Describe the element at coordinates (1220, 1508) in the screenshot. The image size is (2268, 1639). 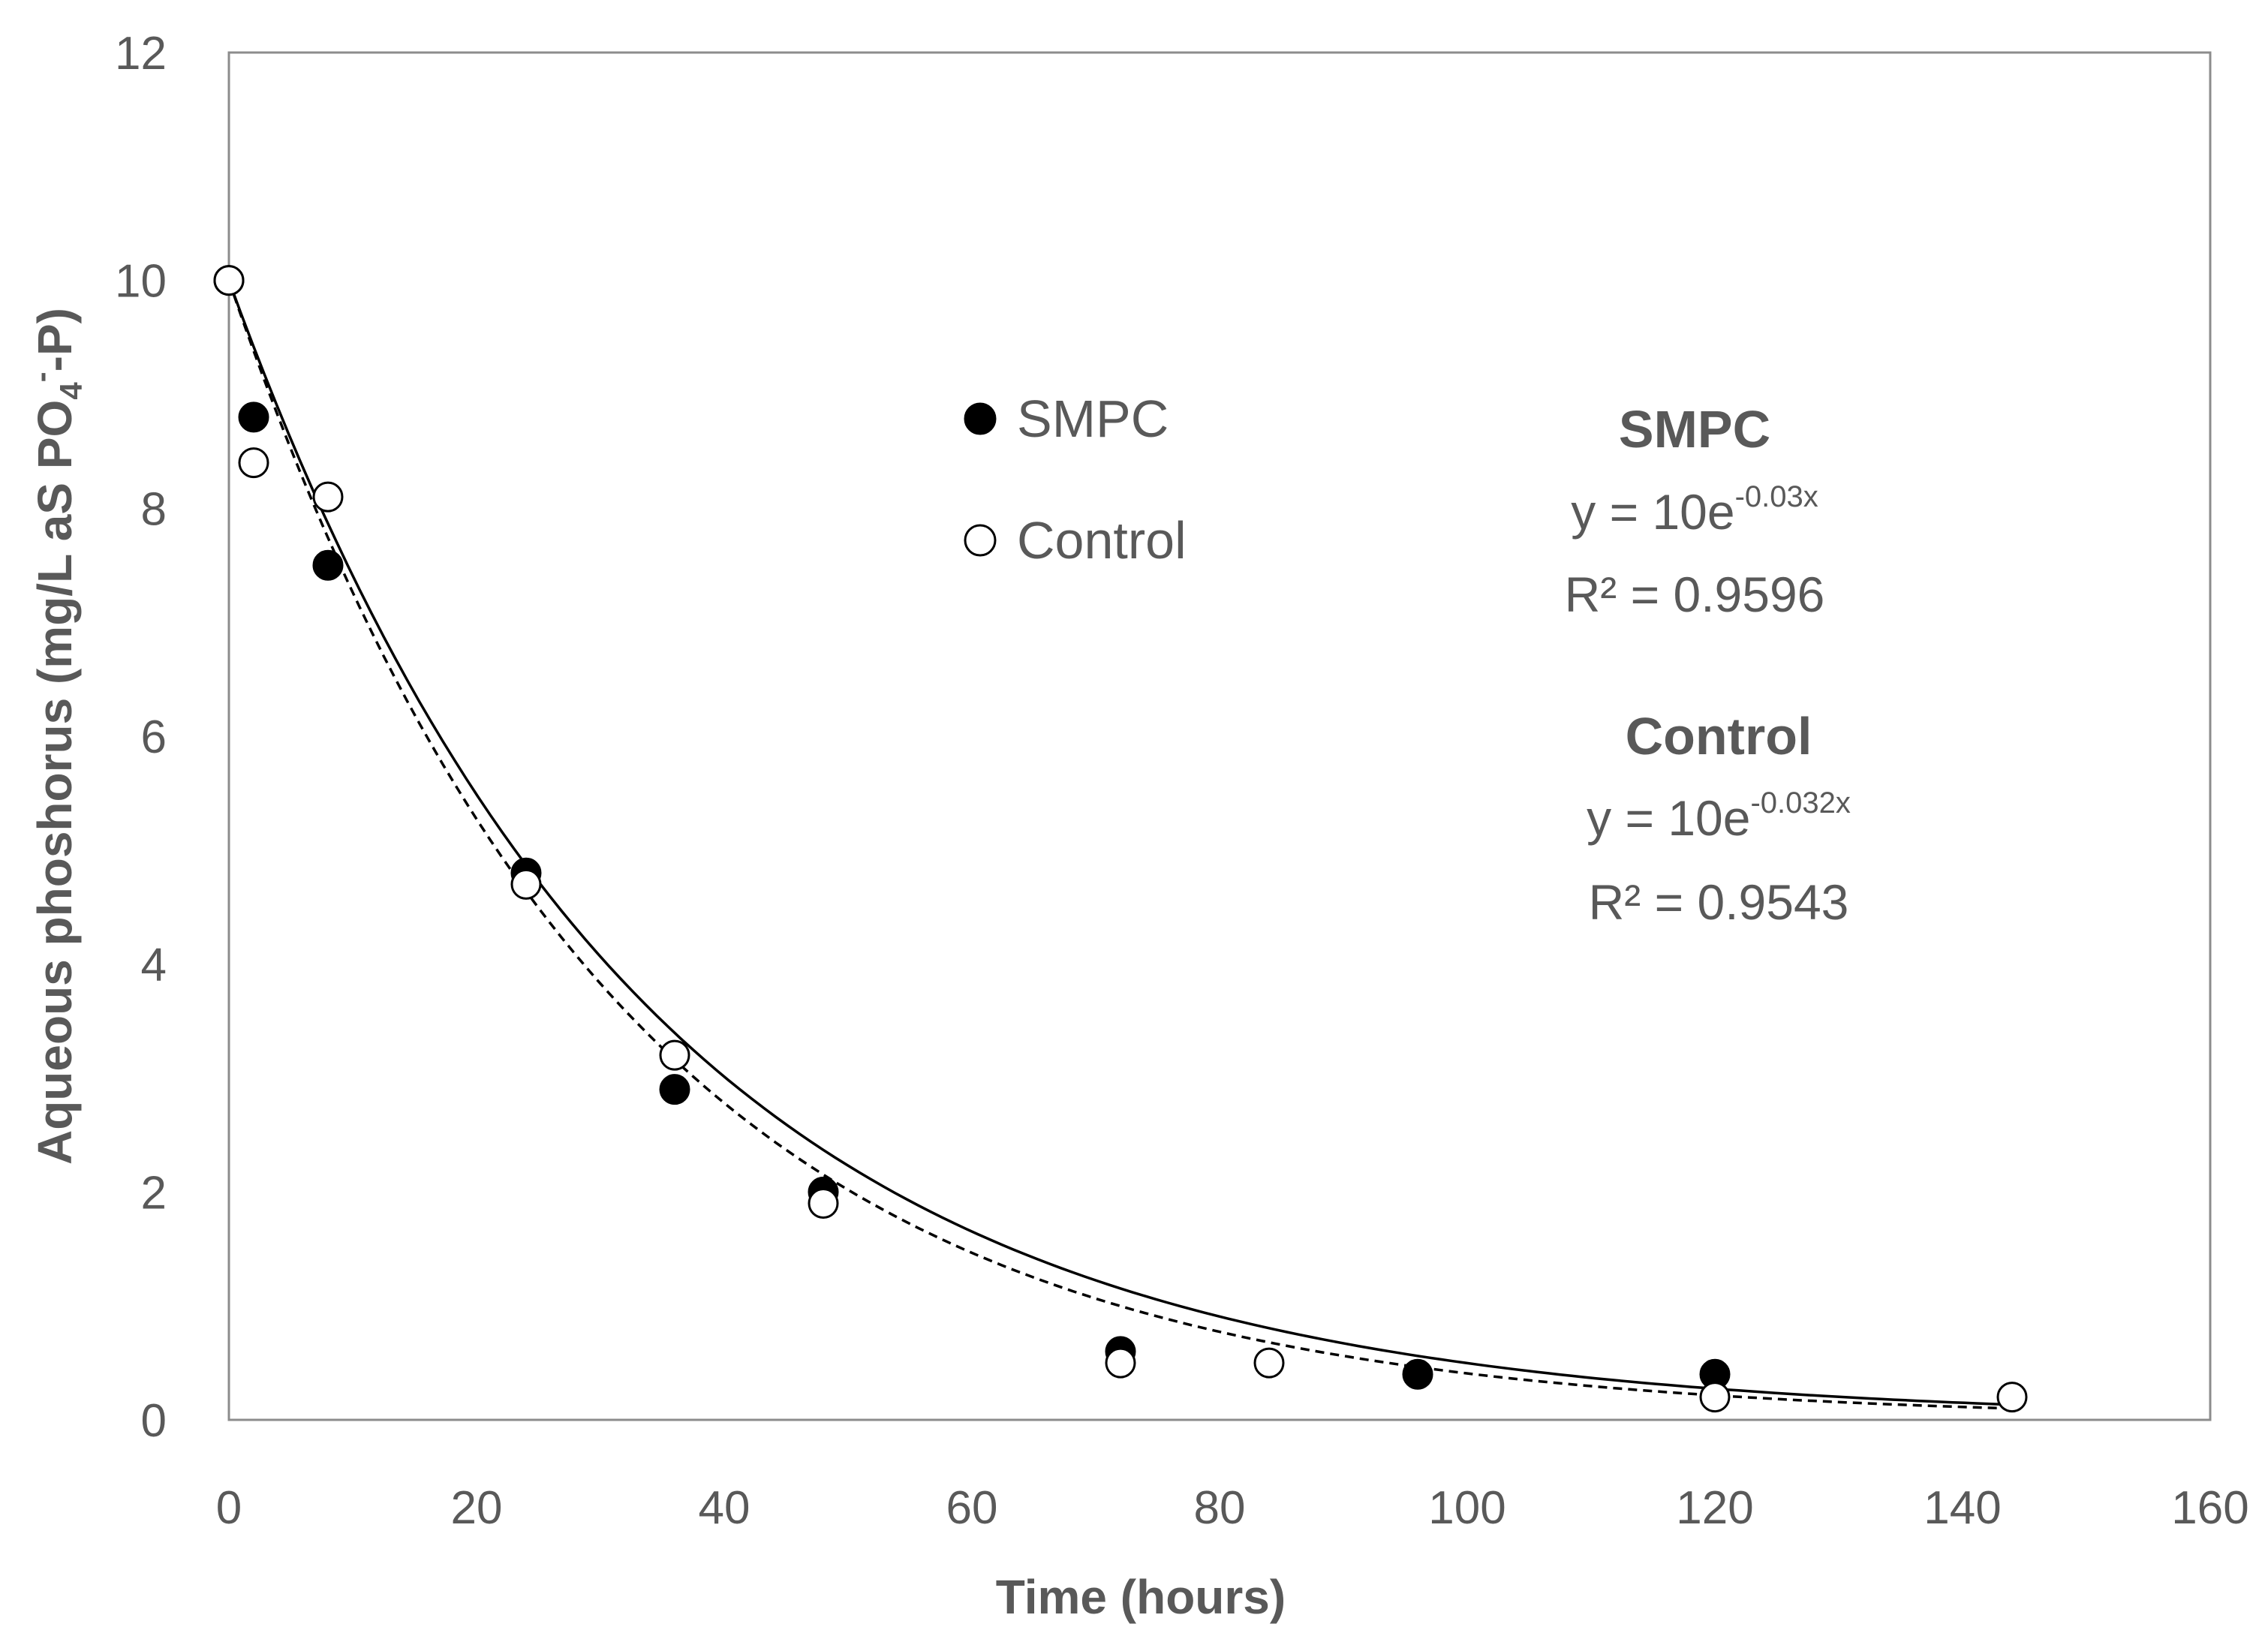
I see `x-tick-label: 80` at that location.